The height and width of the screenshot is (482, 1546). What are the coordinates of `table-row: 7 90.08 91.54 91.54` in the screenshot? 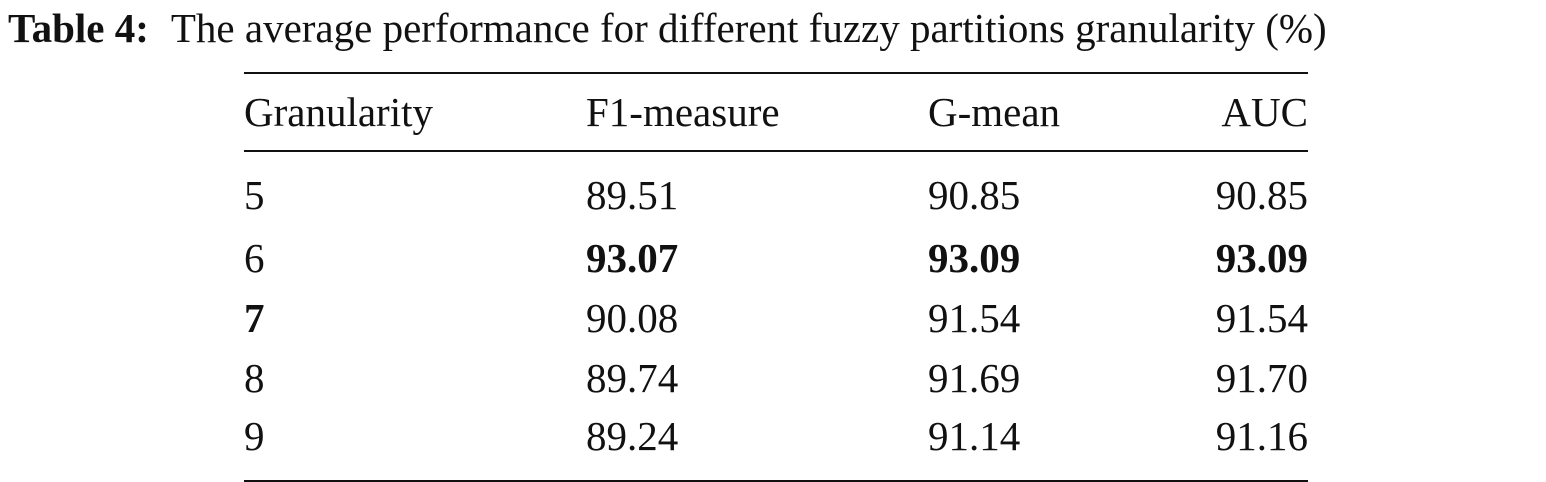 It's located at (776, 318).